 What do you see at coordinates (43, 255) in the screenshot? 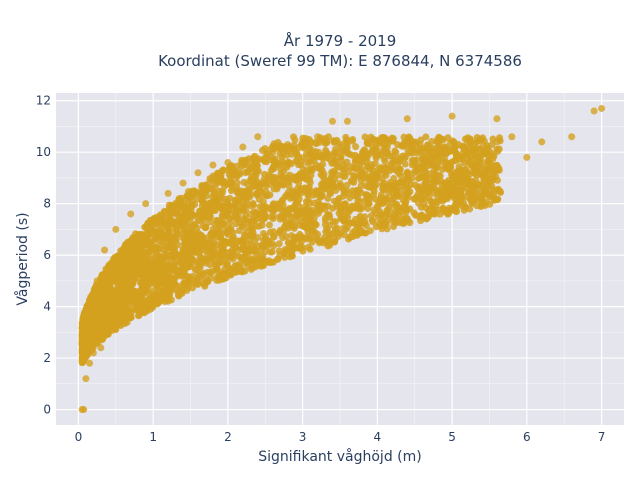
I see `y-tick-labels: 0 2 4 6 8 10 12` at bounding box center [43, 255].